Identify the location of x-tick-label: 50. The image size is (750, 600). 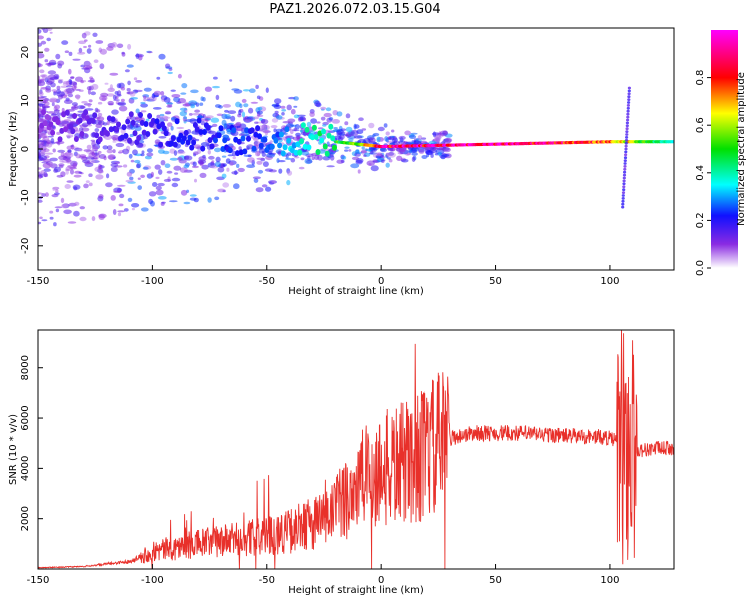
(495, 281).